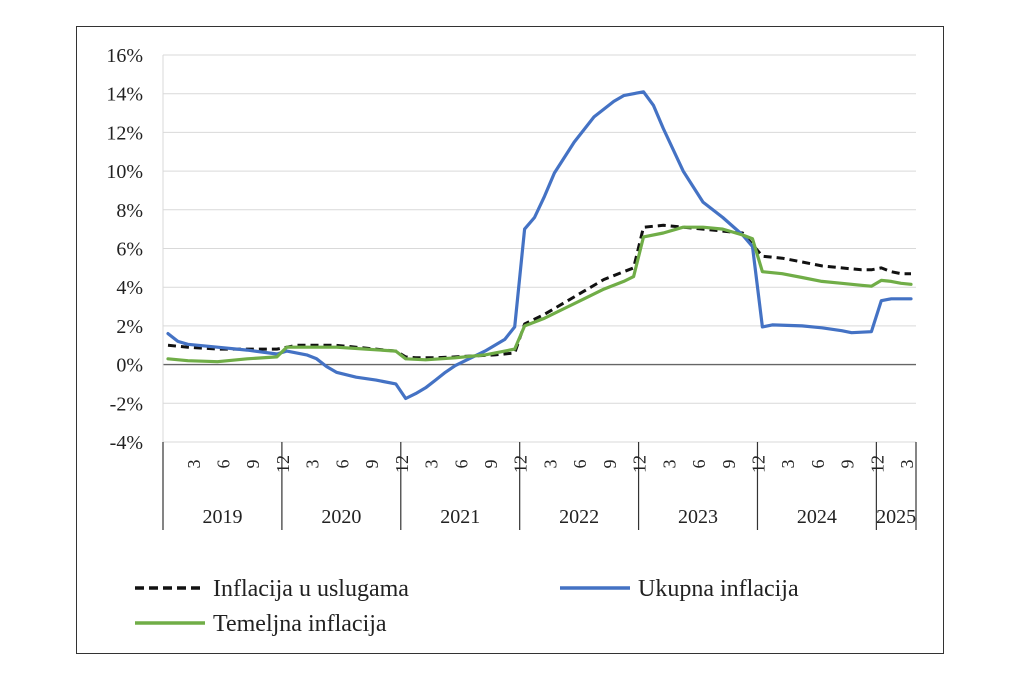 This screenshot has width=1024, height=683. I want to click on y-tick-label: 6%, so click(129, 250).